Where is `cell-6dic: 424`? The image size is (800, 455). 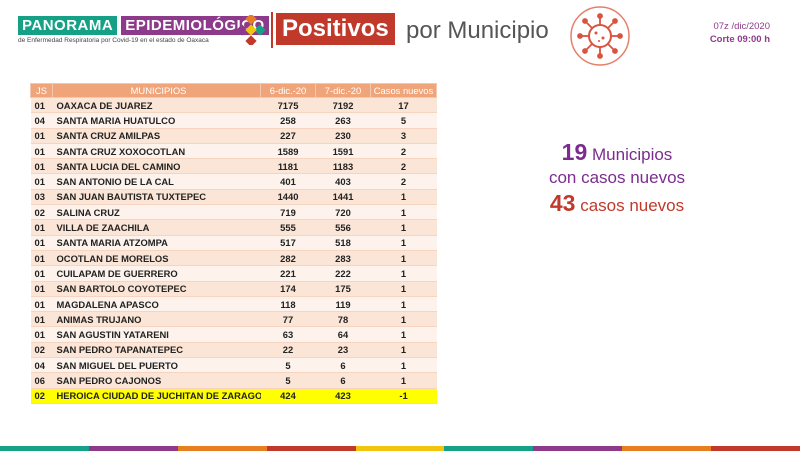
cell-6dic: 424 is located at coordinates (288, 396).